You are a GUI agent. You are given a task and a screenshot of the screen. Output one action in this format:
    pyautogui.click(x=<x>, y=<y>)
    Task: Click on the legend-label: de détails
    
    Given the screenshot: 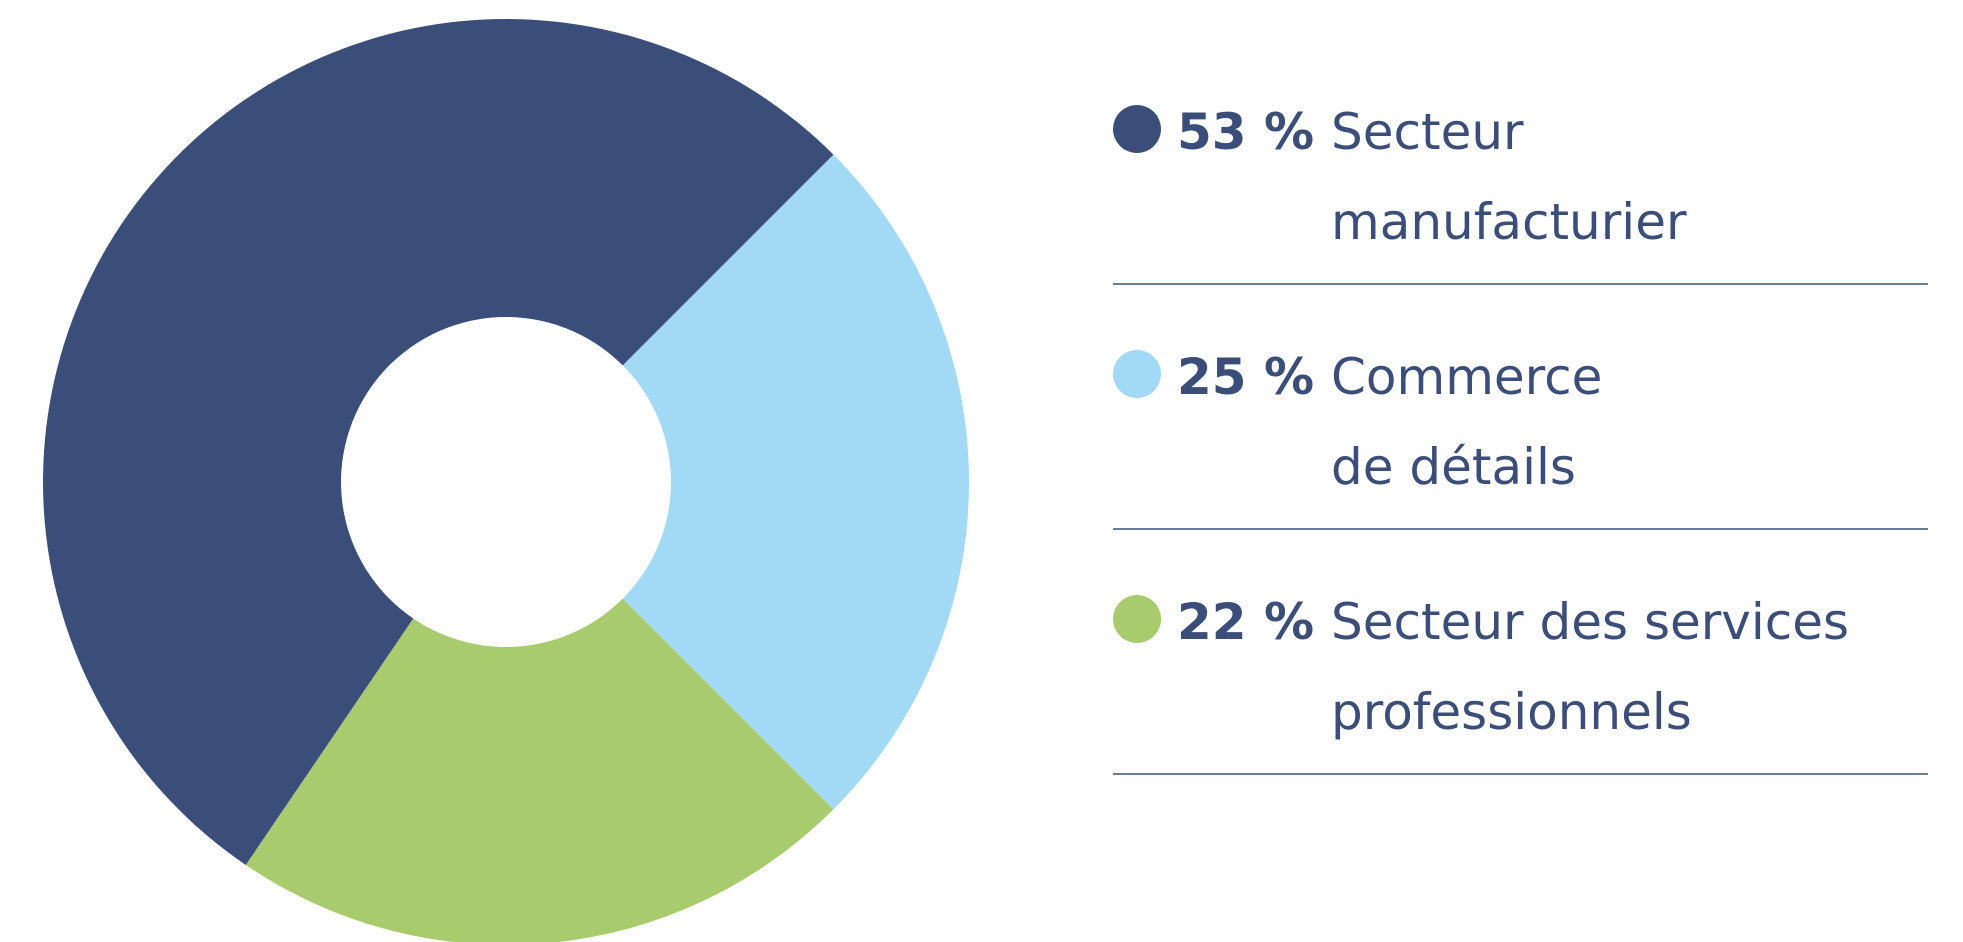 What is the action you would take?
    pyautogui.click(x=1453, y=467)
    